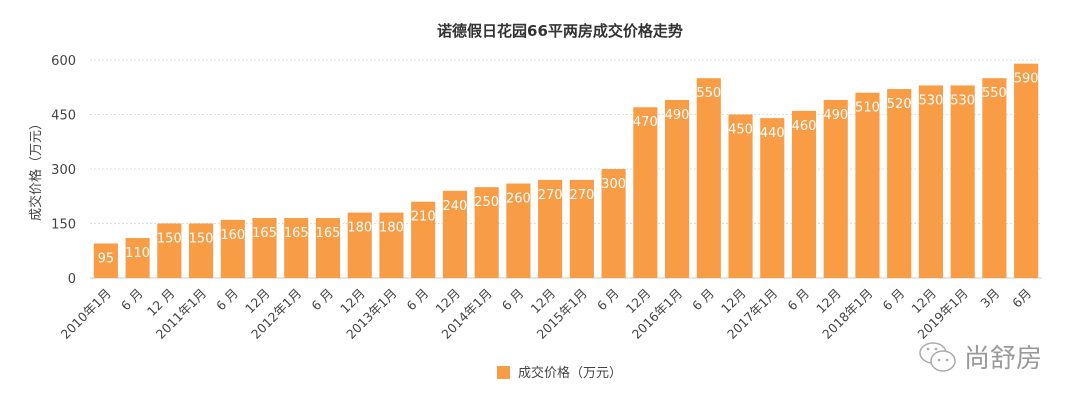  Describe the element at coordinates (486, 202) in the screenshot. I see `data-label: 250` at that location.